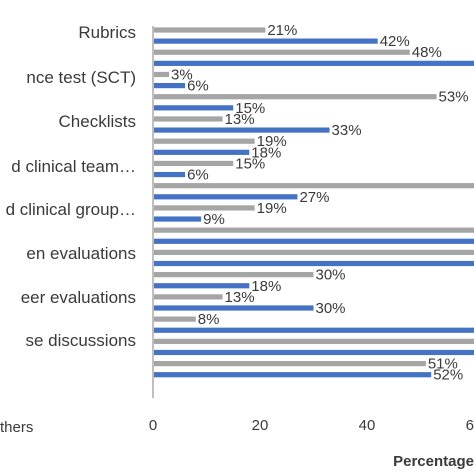  What do you see at coordinates (367, 425) in the screenshot?
I see `x-tick-label-40: 40` at bounding box center [367, 425].